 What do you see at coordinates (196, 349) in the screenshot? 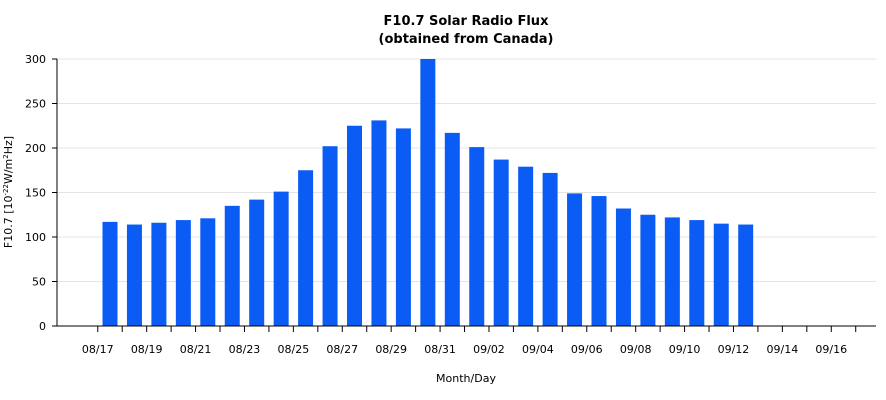
I see `x-tick-label: 08/21` at bounding box center [196, 349].